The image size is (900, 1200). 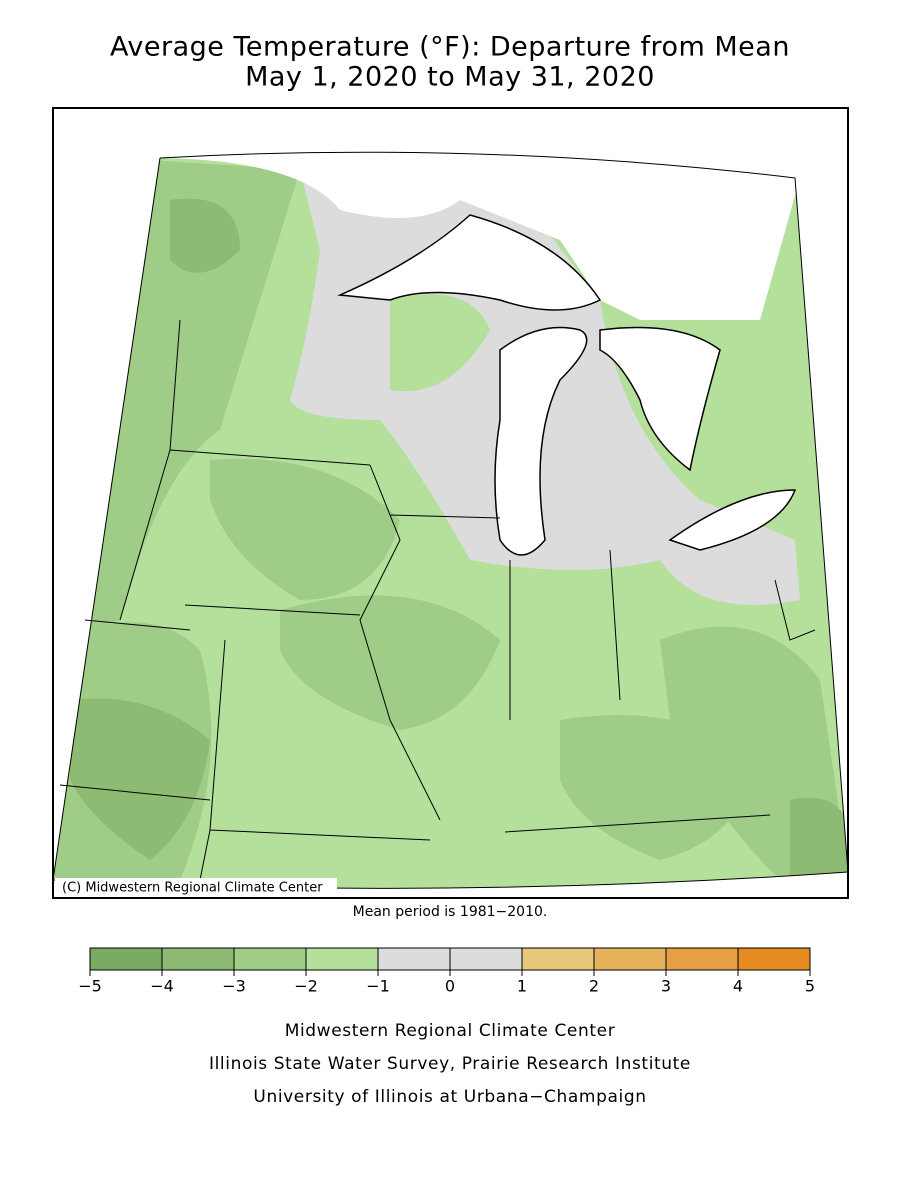 I want to click on legend: −5 −4 −3 −2 −1 0 1 2 3 4 5, so click(x=446, y=971).